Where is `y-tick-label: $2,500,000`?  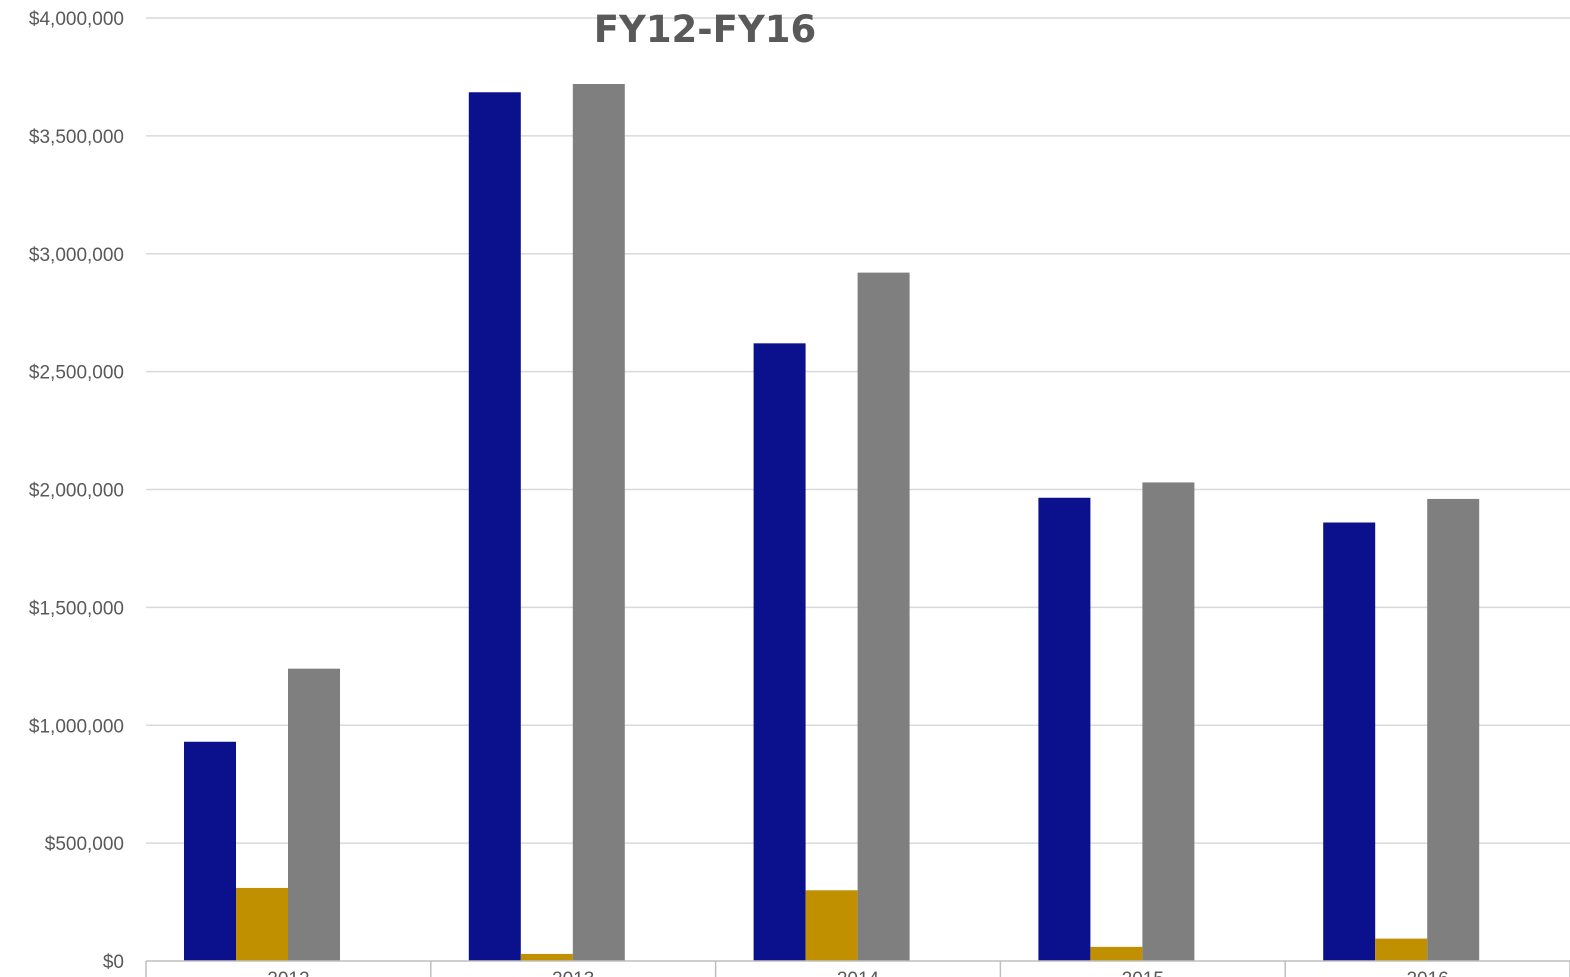
y-tick-label: $2,500,000 is located at coordinates (76, 373).